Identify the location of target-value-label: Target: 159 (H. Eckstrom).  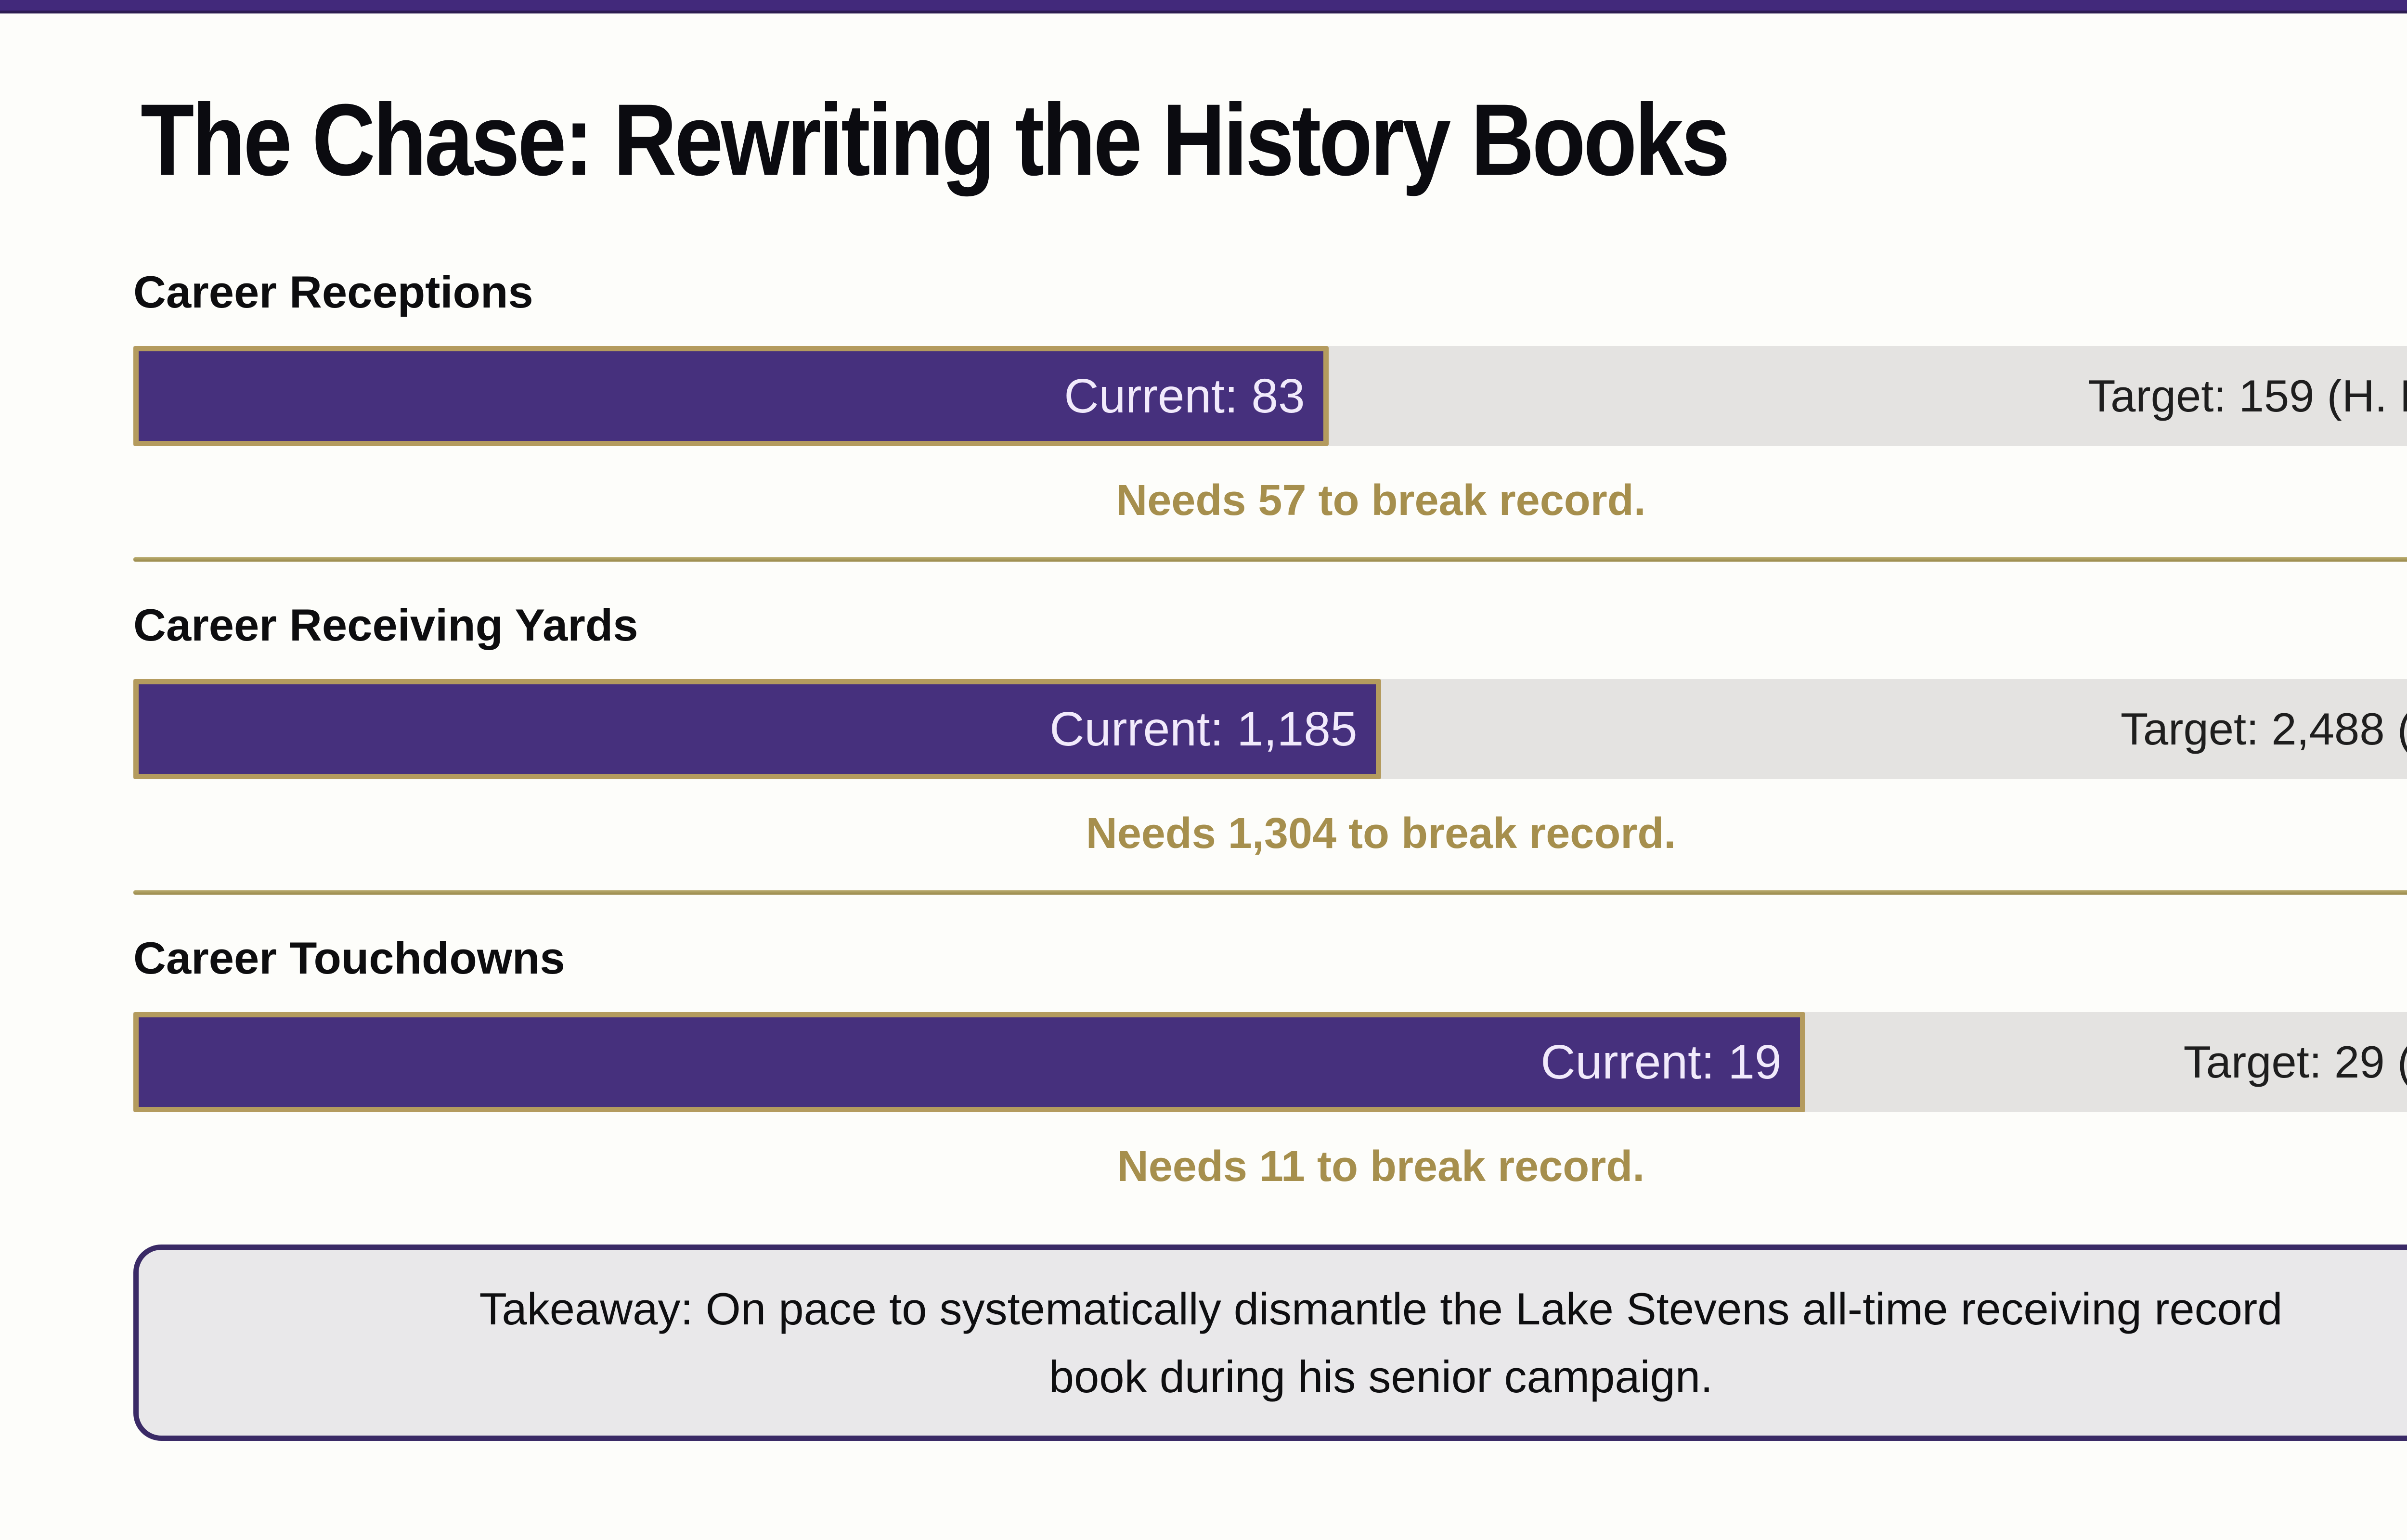
(2247, 396).